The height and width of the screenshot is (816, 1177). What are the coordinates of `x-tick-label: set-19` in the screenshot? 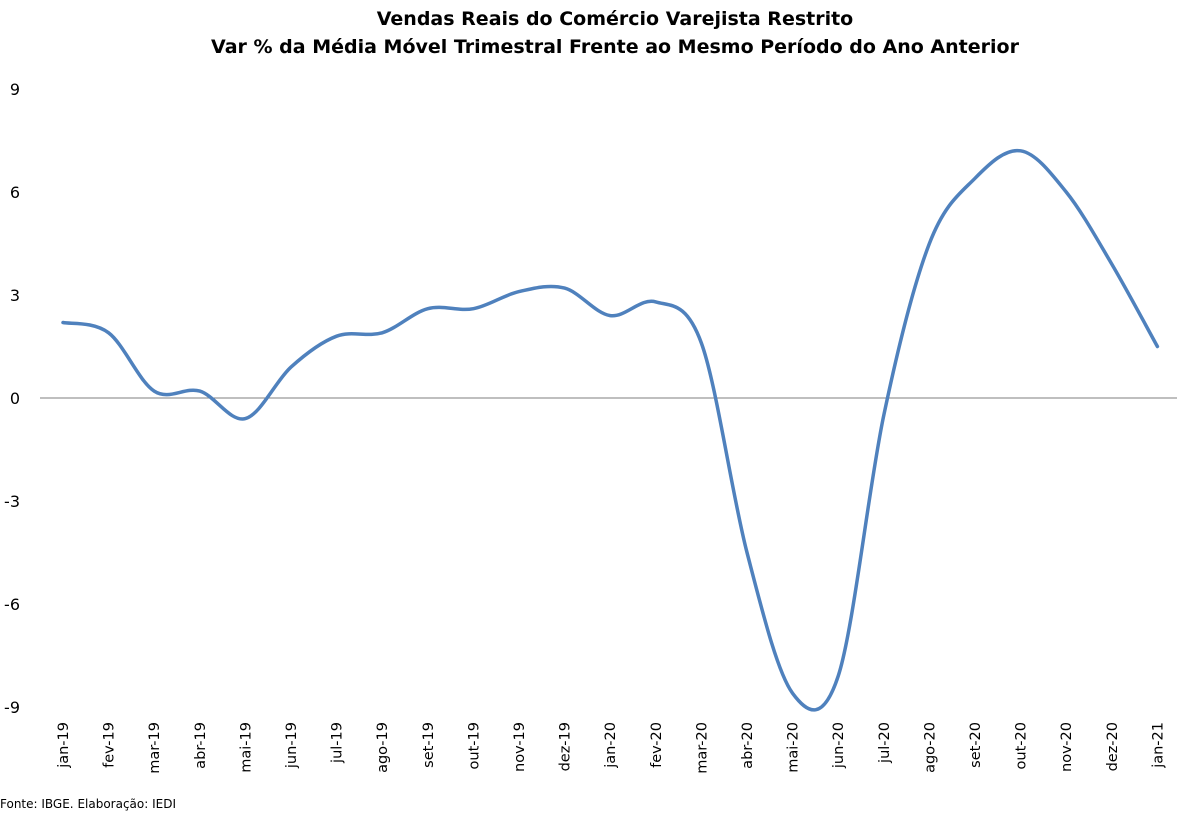 It's located at (429, 745).